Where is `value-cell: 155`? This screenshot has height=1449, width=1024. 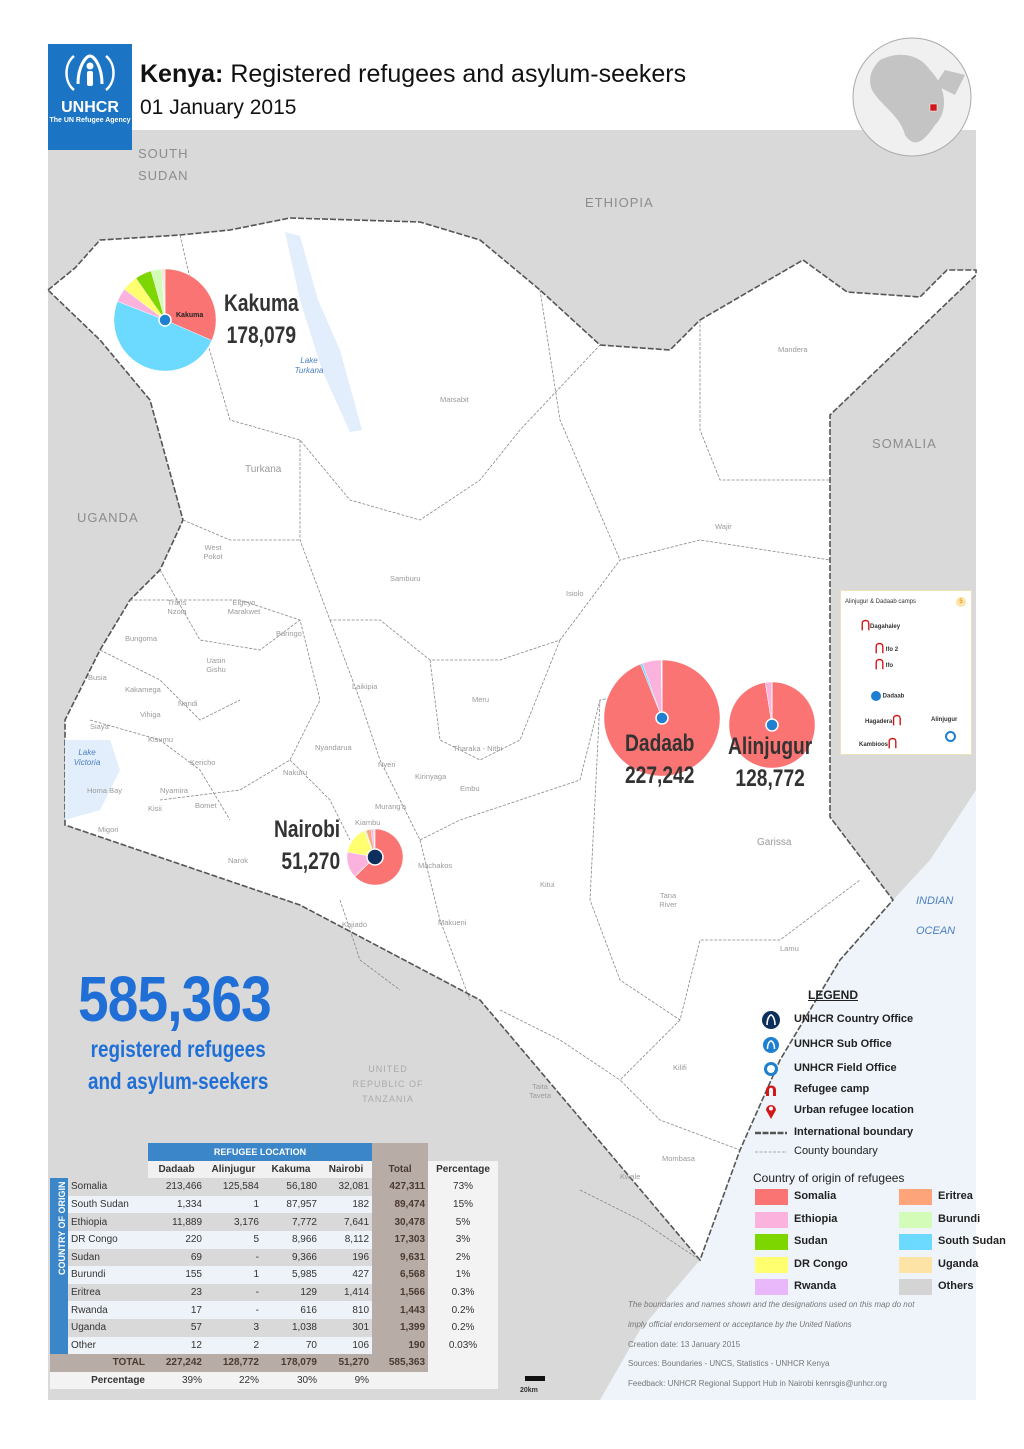
value-cell: 155 is located at coordinates (176, 1275).